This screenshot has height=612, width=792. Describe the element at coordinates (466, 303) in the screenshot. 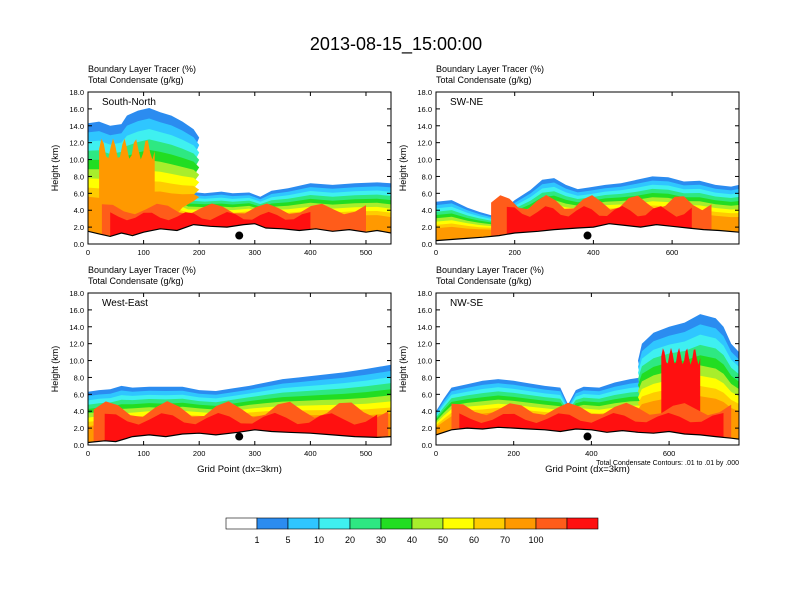

I see `panel-label: NW-SE` at that location.